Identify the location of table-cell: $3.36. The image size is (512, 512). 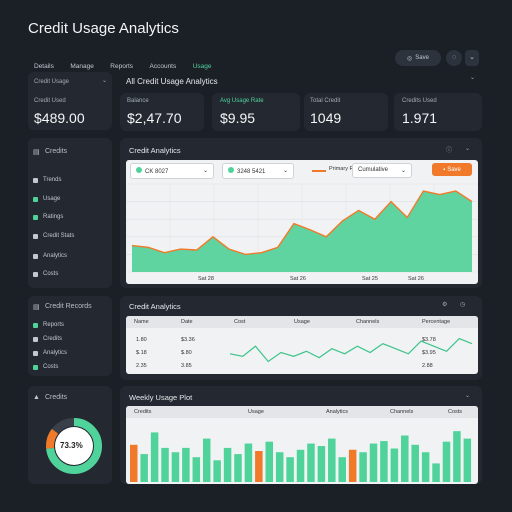
(188, 340).